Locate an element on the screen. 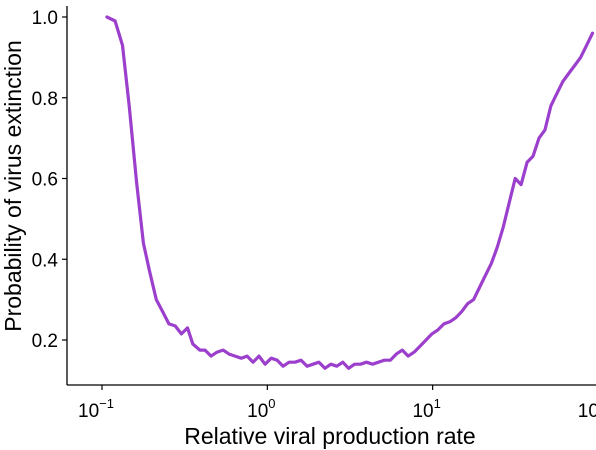 The height and width of the screenshot is (450, 596). x-tick-label: 102 is located at coordinates (587, 409).